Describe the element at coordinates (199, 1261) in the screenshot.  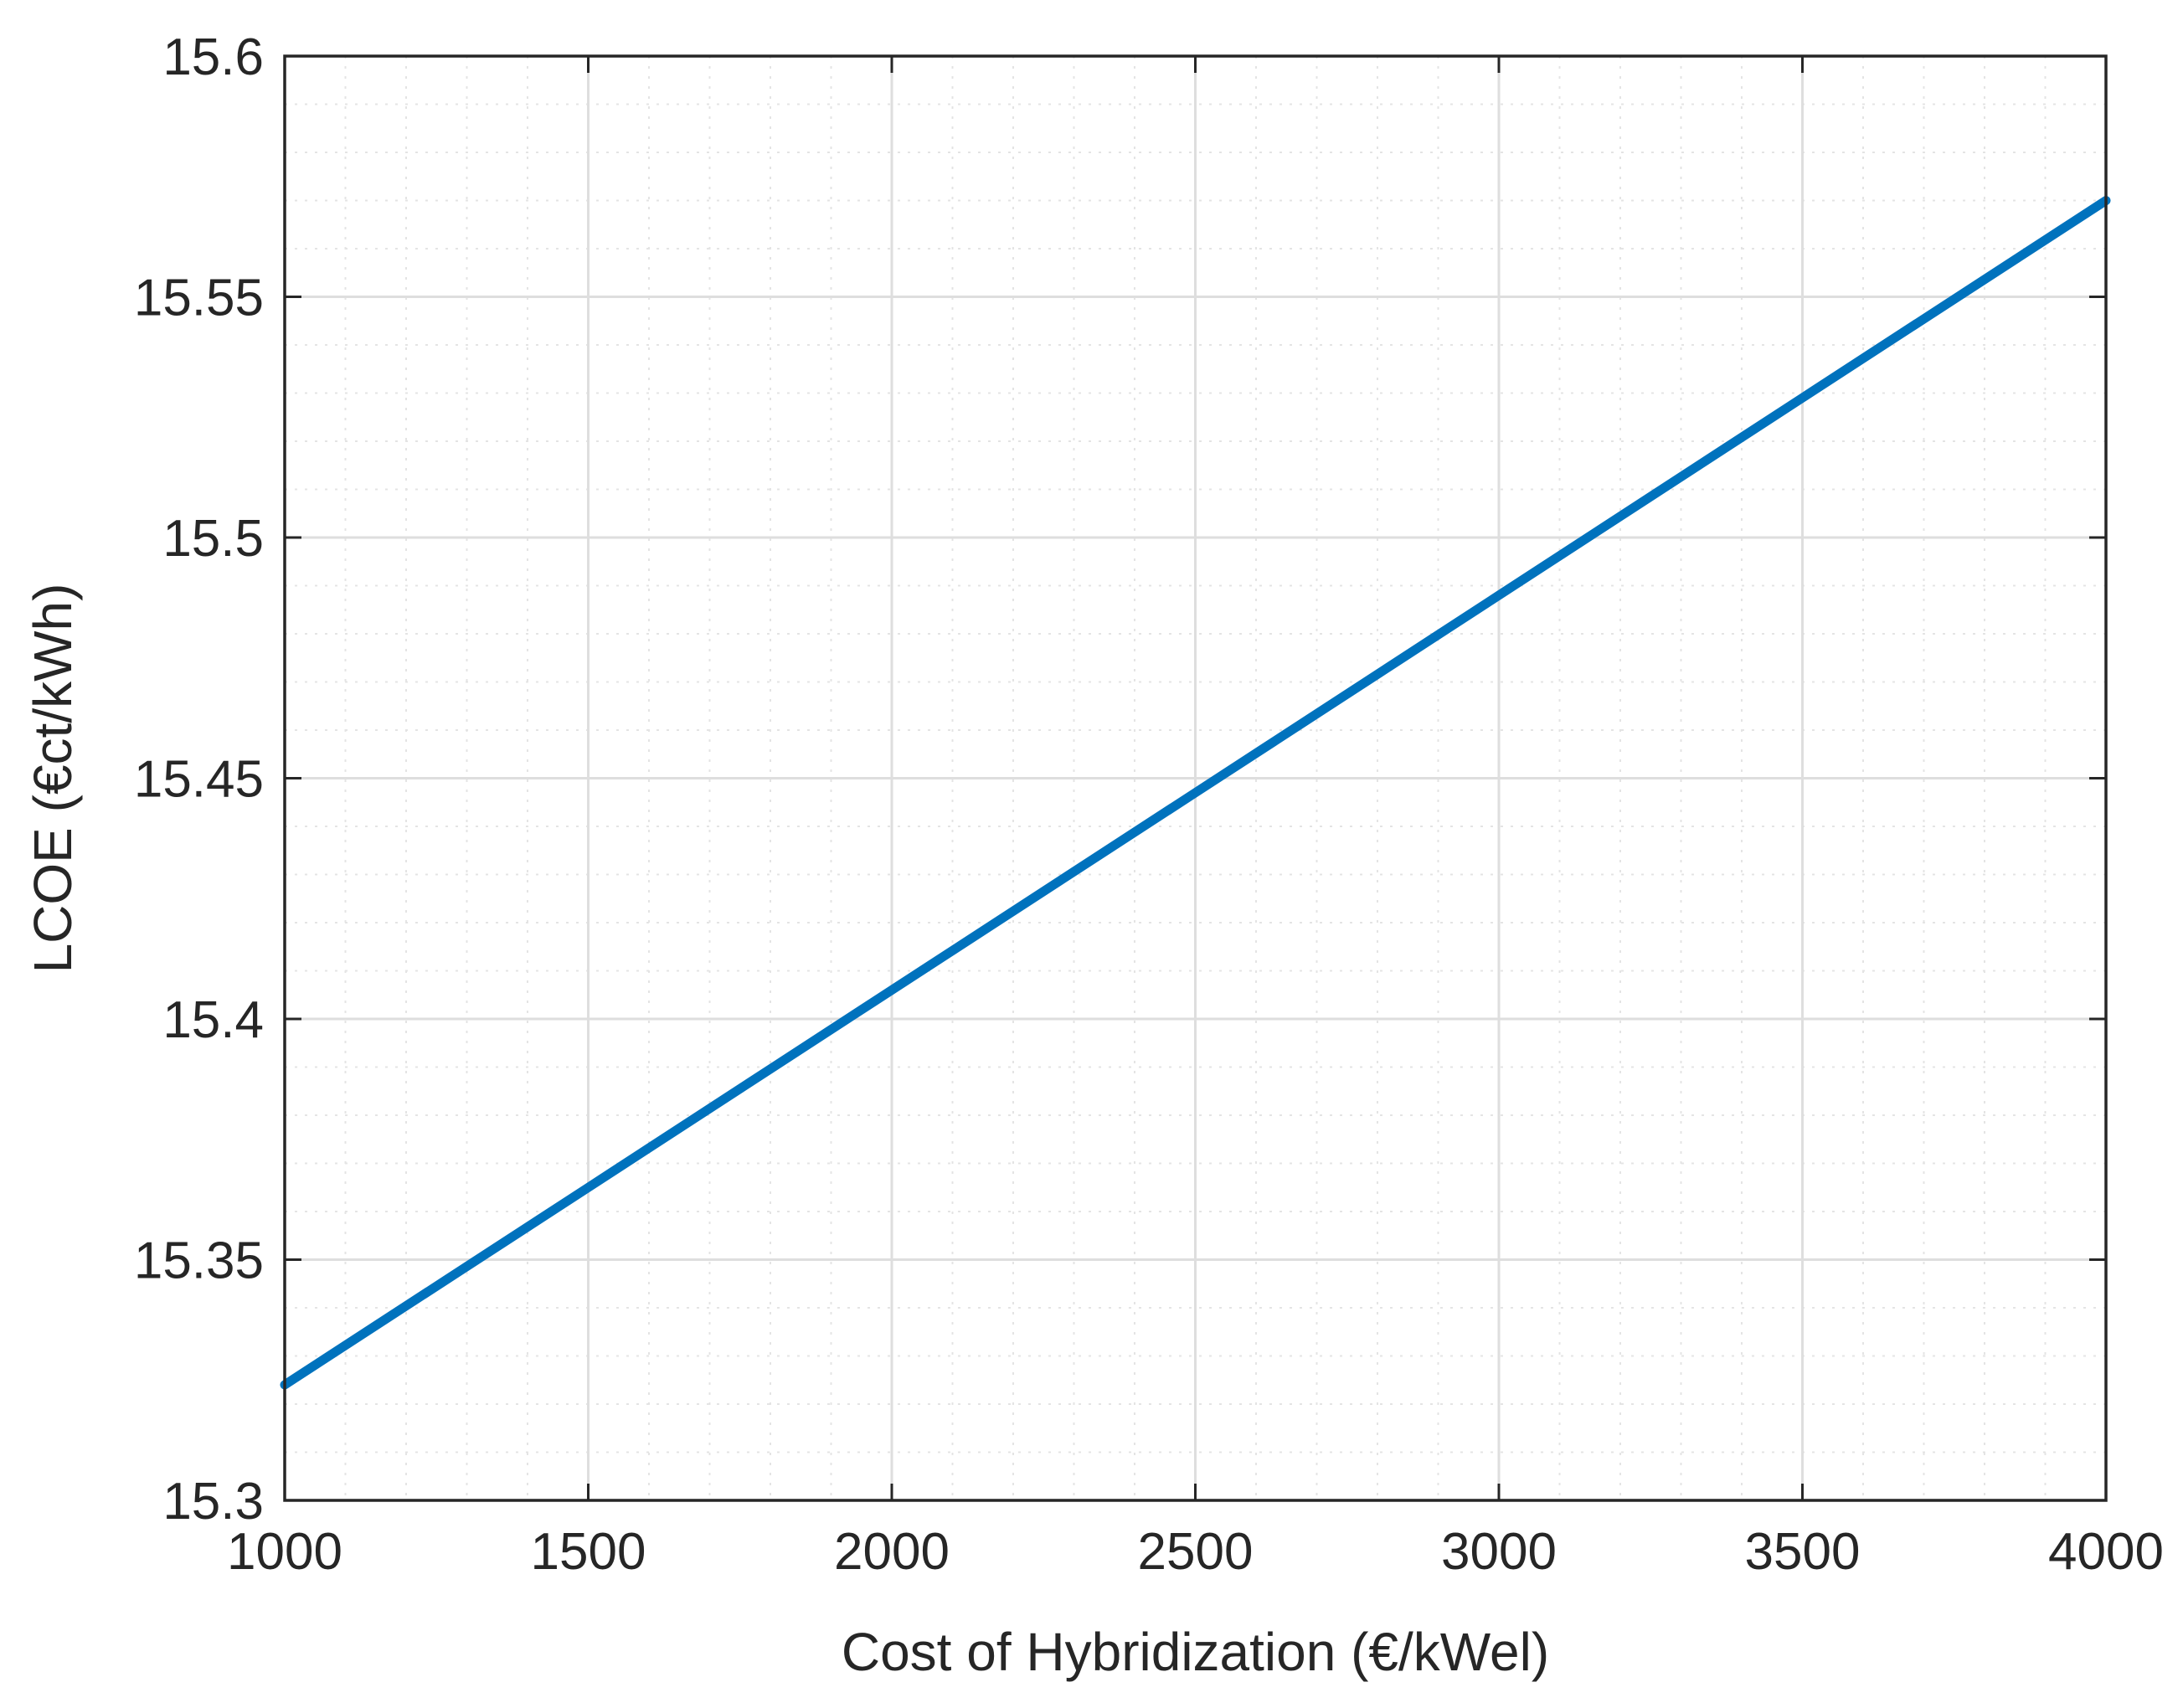
I see `y-tick-label: 15.35` at that location.